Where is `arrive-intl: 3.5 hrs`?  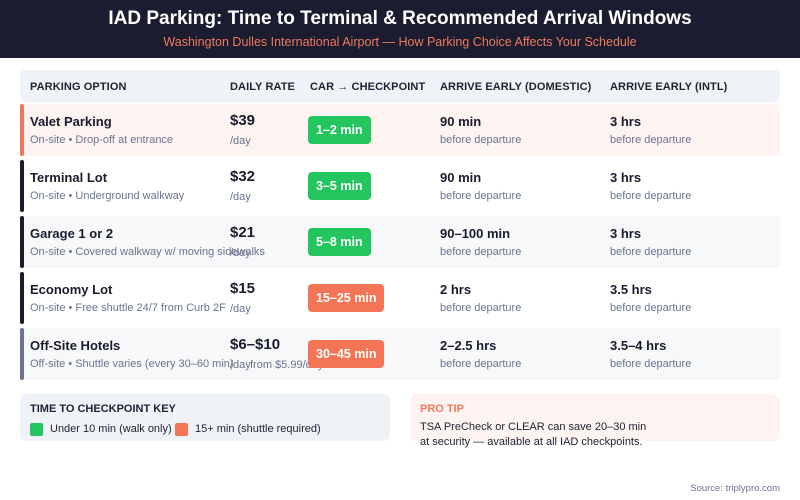 arrive-intl: 3.5 hrs is located at coordinates (631, 289).